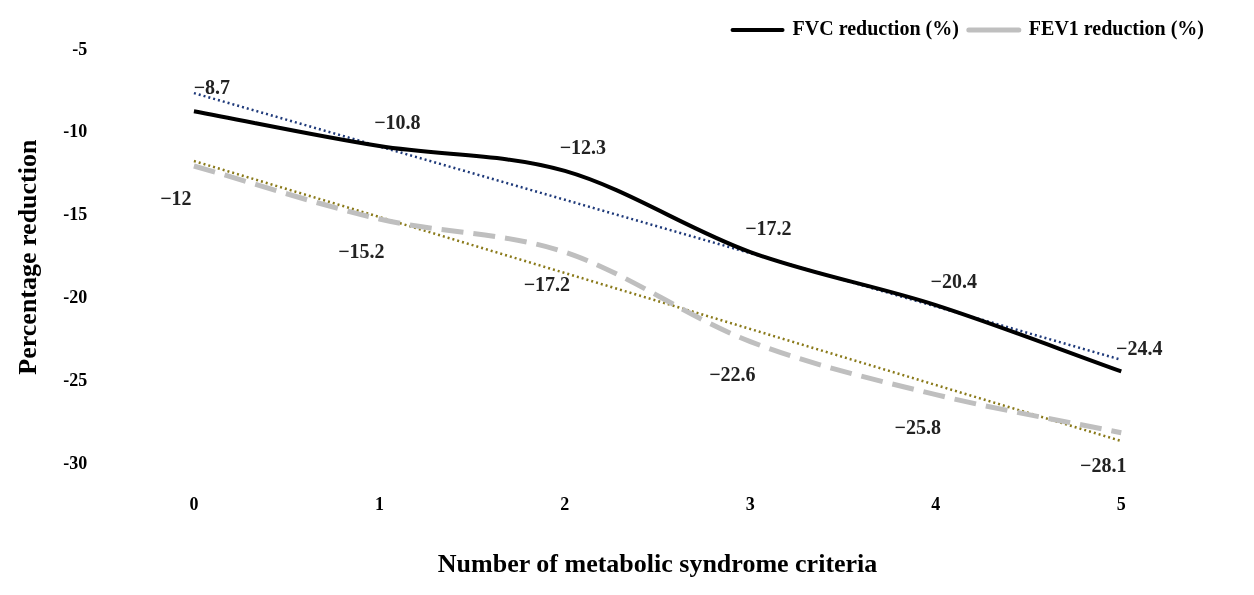 The height and width of the screenshot is (595, 1254). I want to click on y-axis-title: Percentage reduction, so click(28, 257).